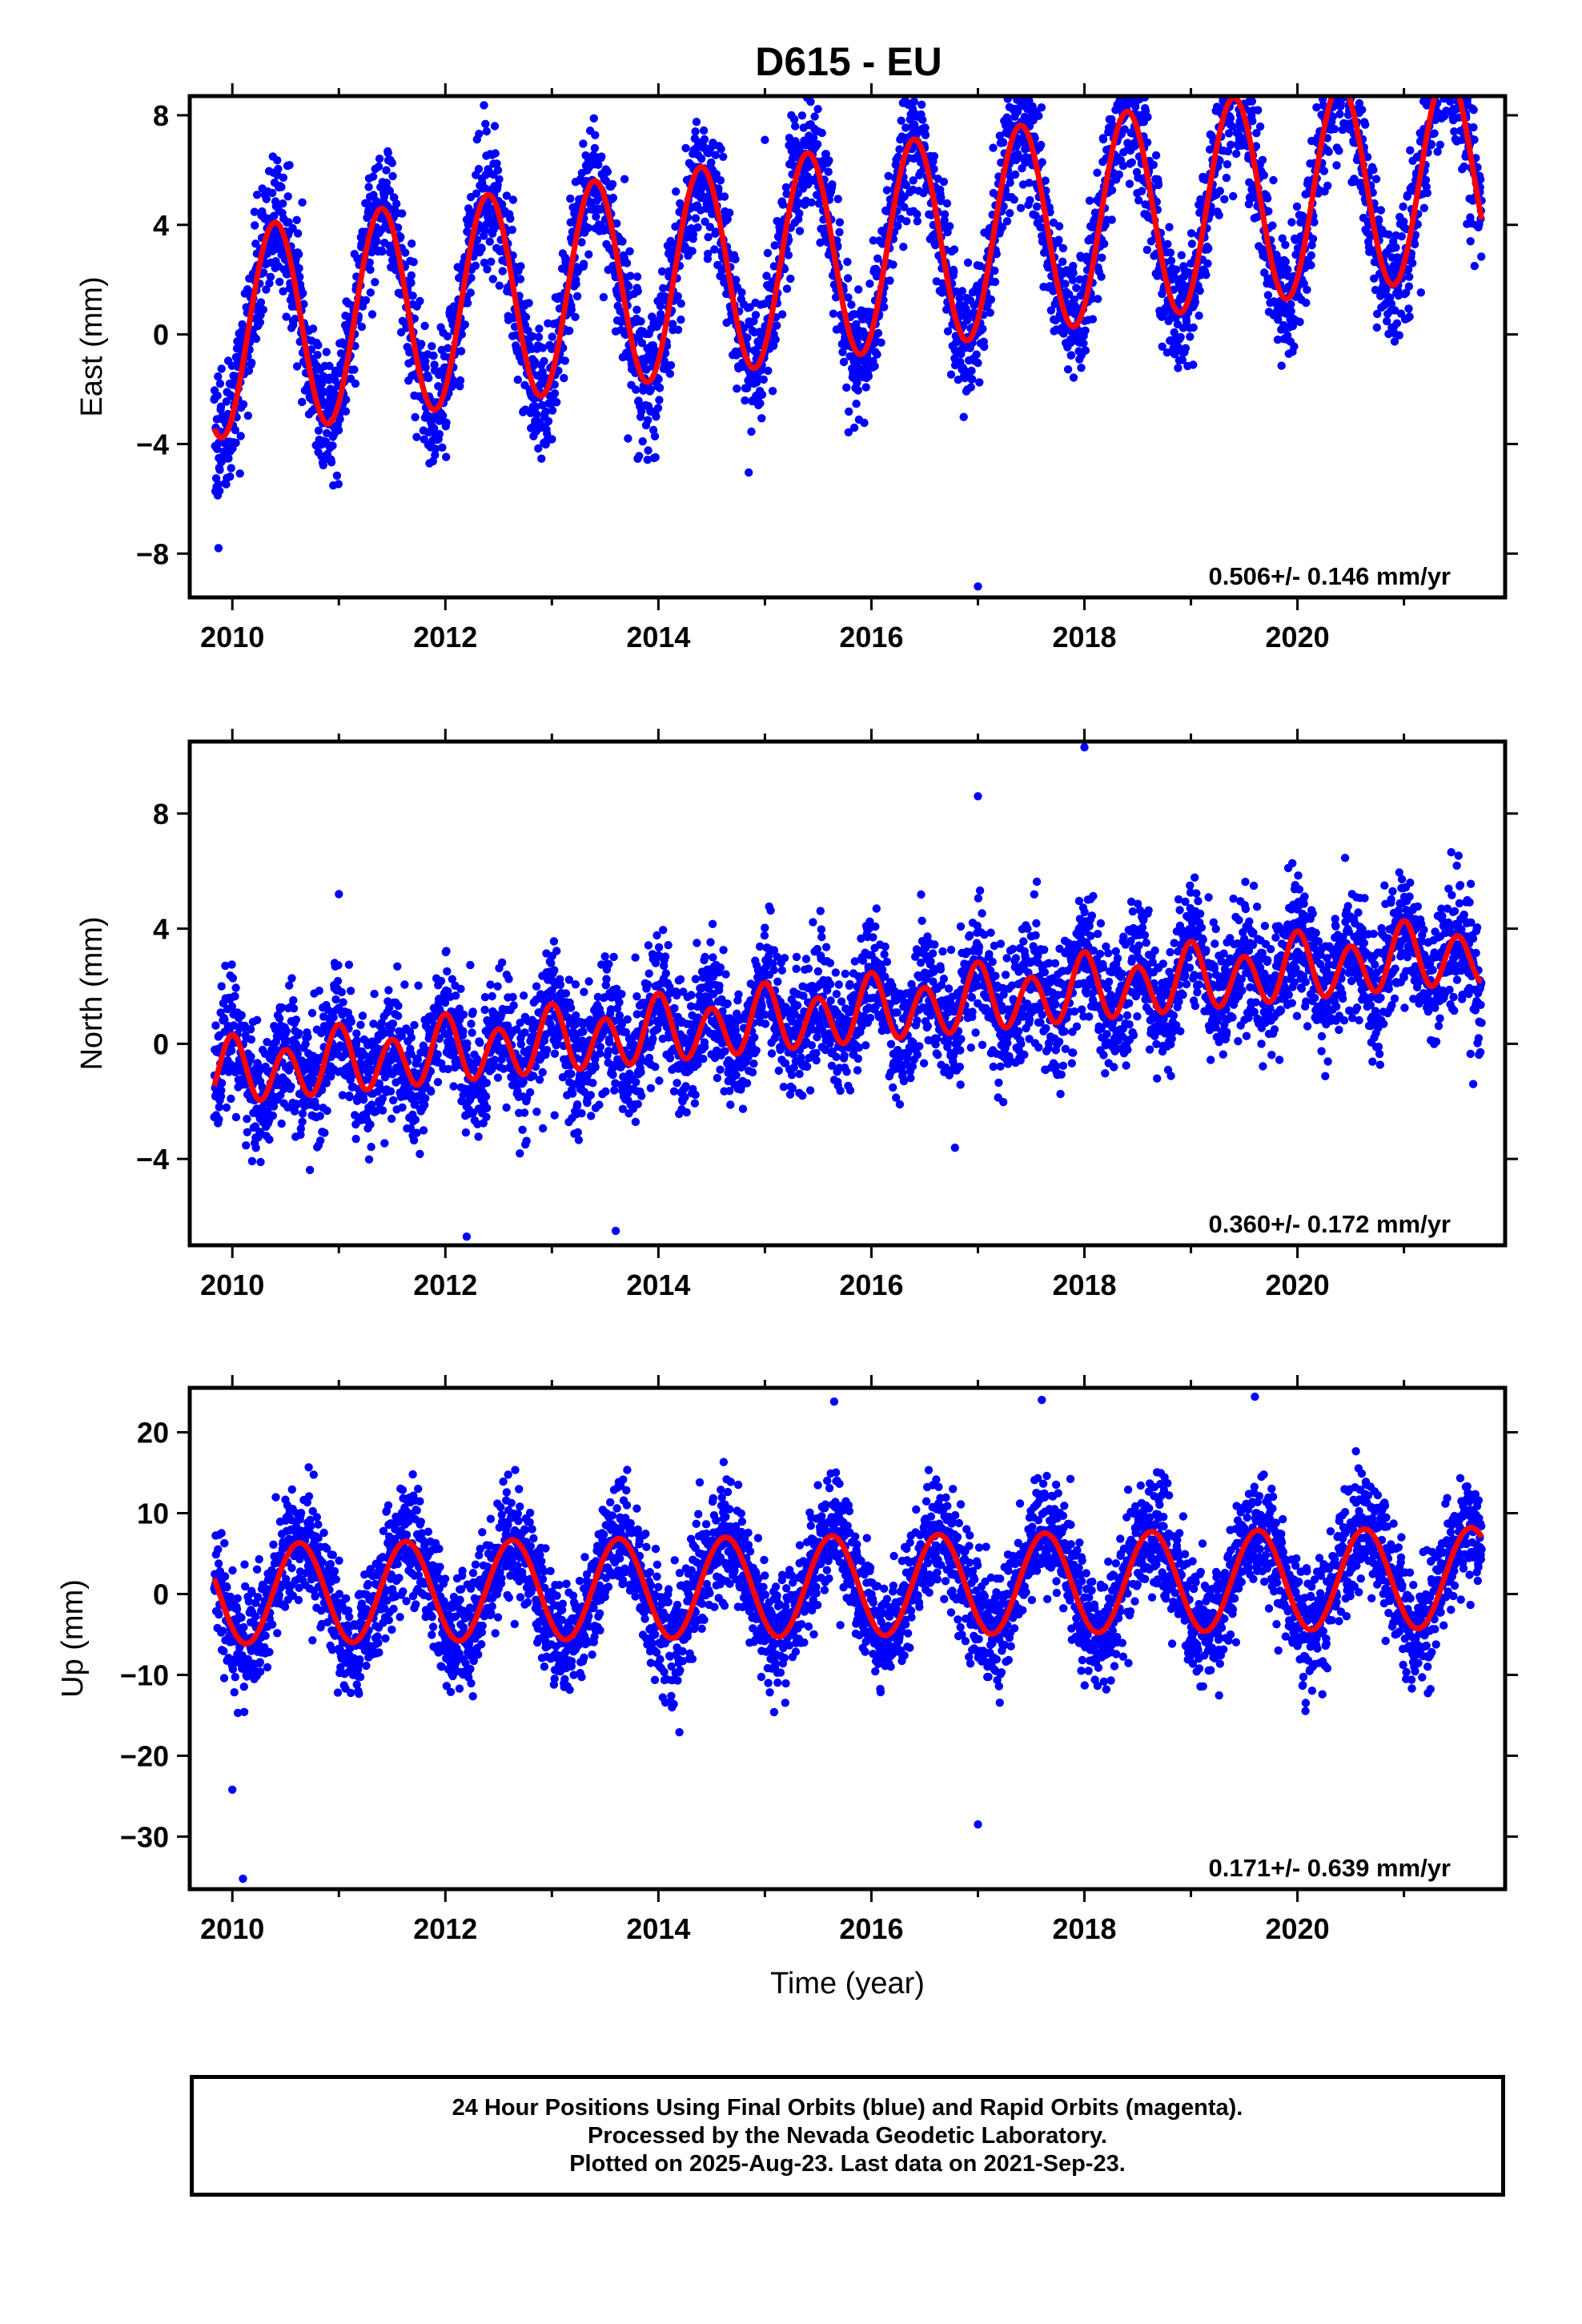 The image size is (1582, 2324). What do you see at coordinates (1298, 637) in the screenshot?
I see `x-tick-label: 2020` at bounding box center [1298, 637].